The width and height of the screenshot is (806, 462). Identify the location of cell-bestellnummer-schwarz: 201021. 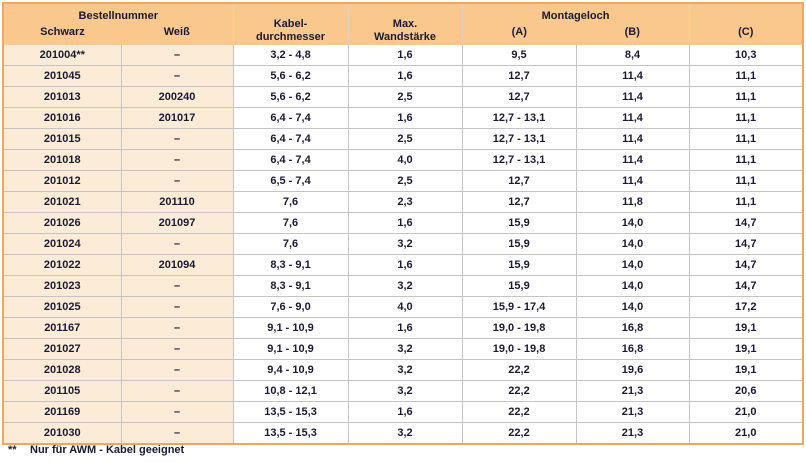
(62, 202).